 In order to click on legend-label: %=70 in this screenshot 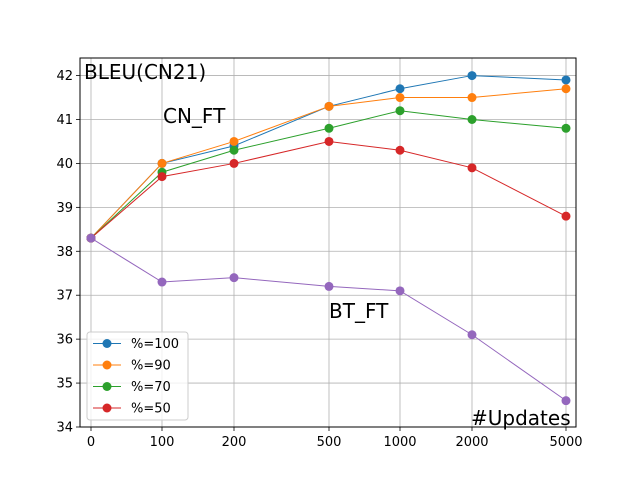, I will do `click(151, 387)`.